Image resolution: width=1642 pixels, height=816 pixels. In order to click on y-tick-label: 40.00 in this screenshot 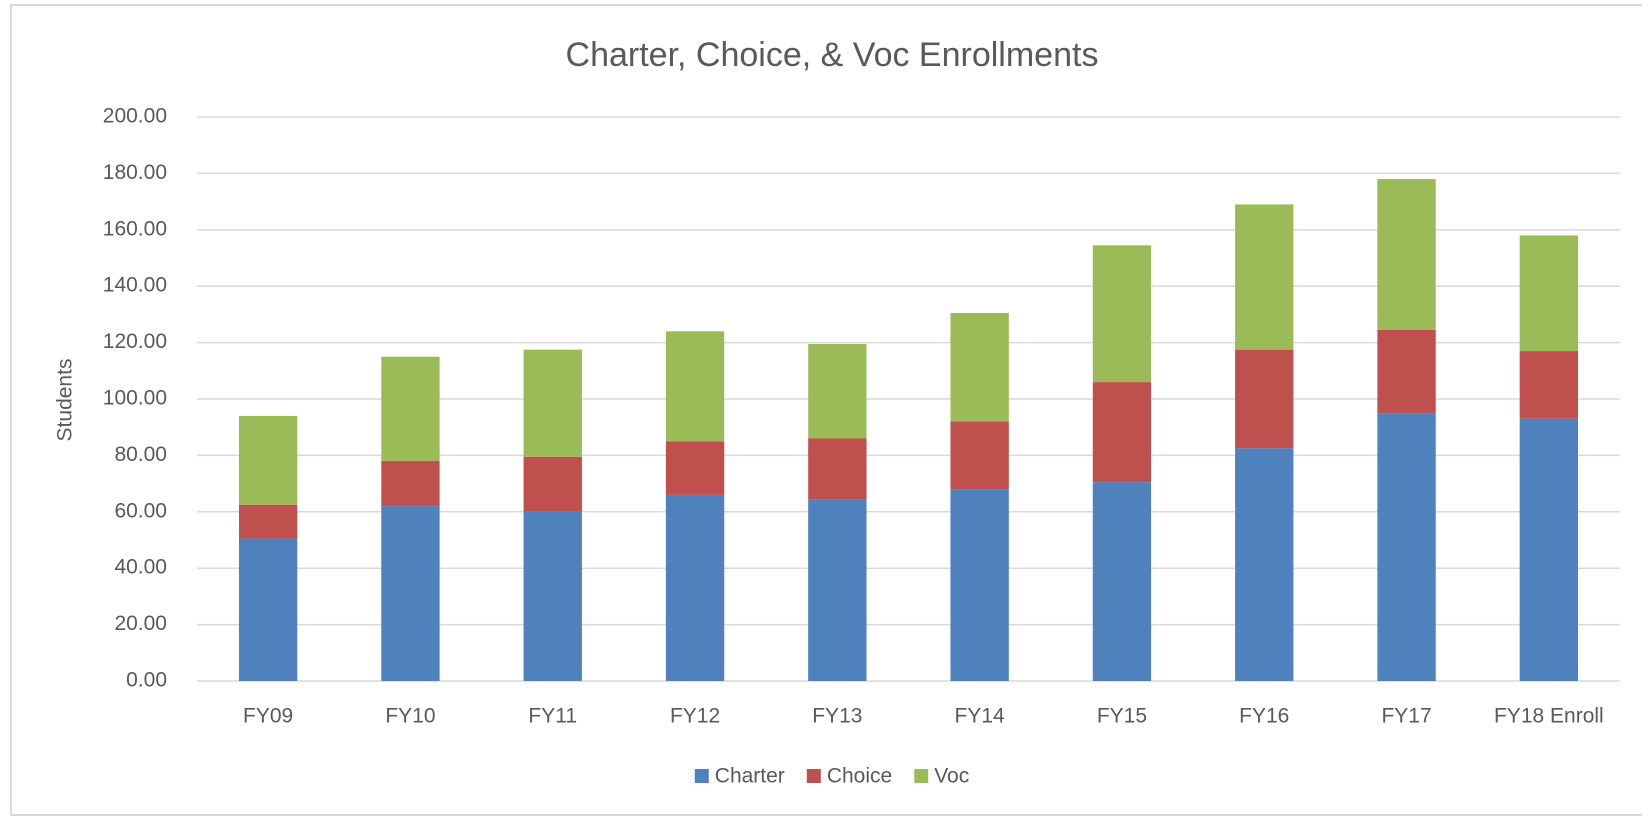, I will do `click(140, 567)`.